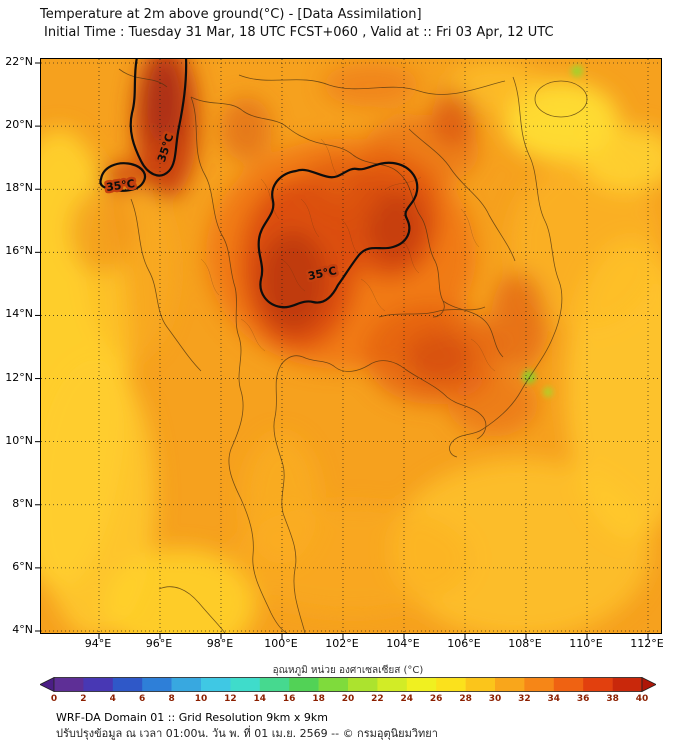  I want to click on colorbar-tick-value: 30, so click(495, 699).